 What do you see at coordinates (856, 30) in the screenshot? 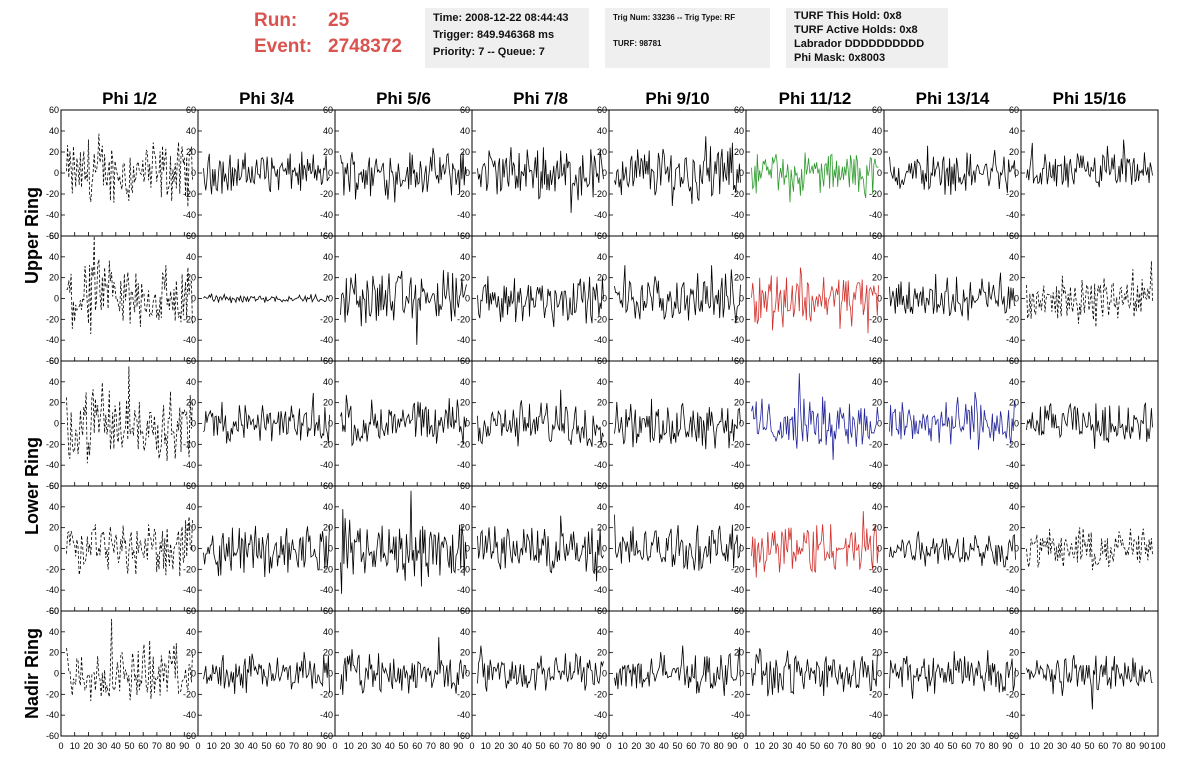
I see `turf-active-text: TURF Active Holds: 0x8` at bounding box center [856, 30].